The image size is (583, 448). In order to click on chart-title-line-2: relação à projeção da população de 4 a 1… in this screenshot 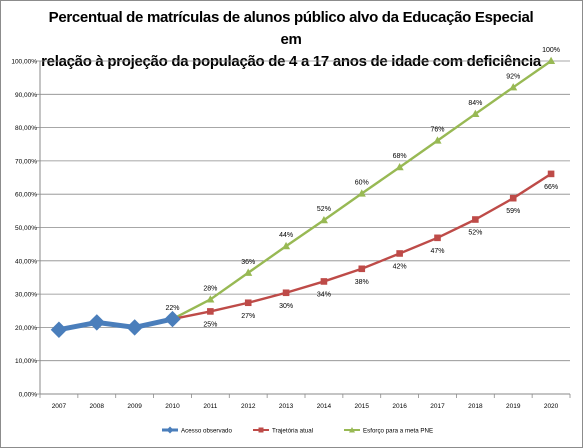, I will do `click(291, 61)`.